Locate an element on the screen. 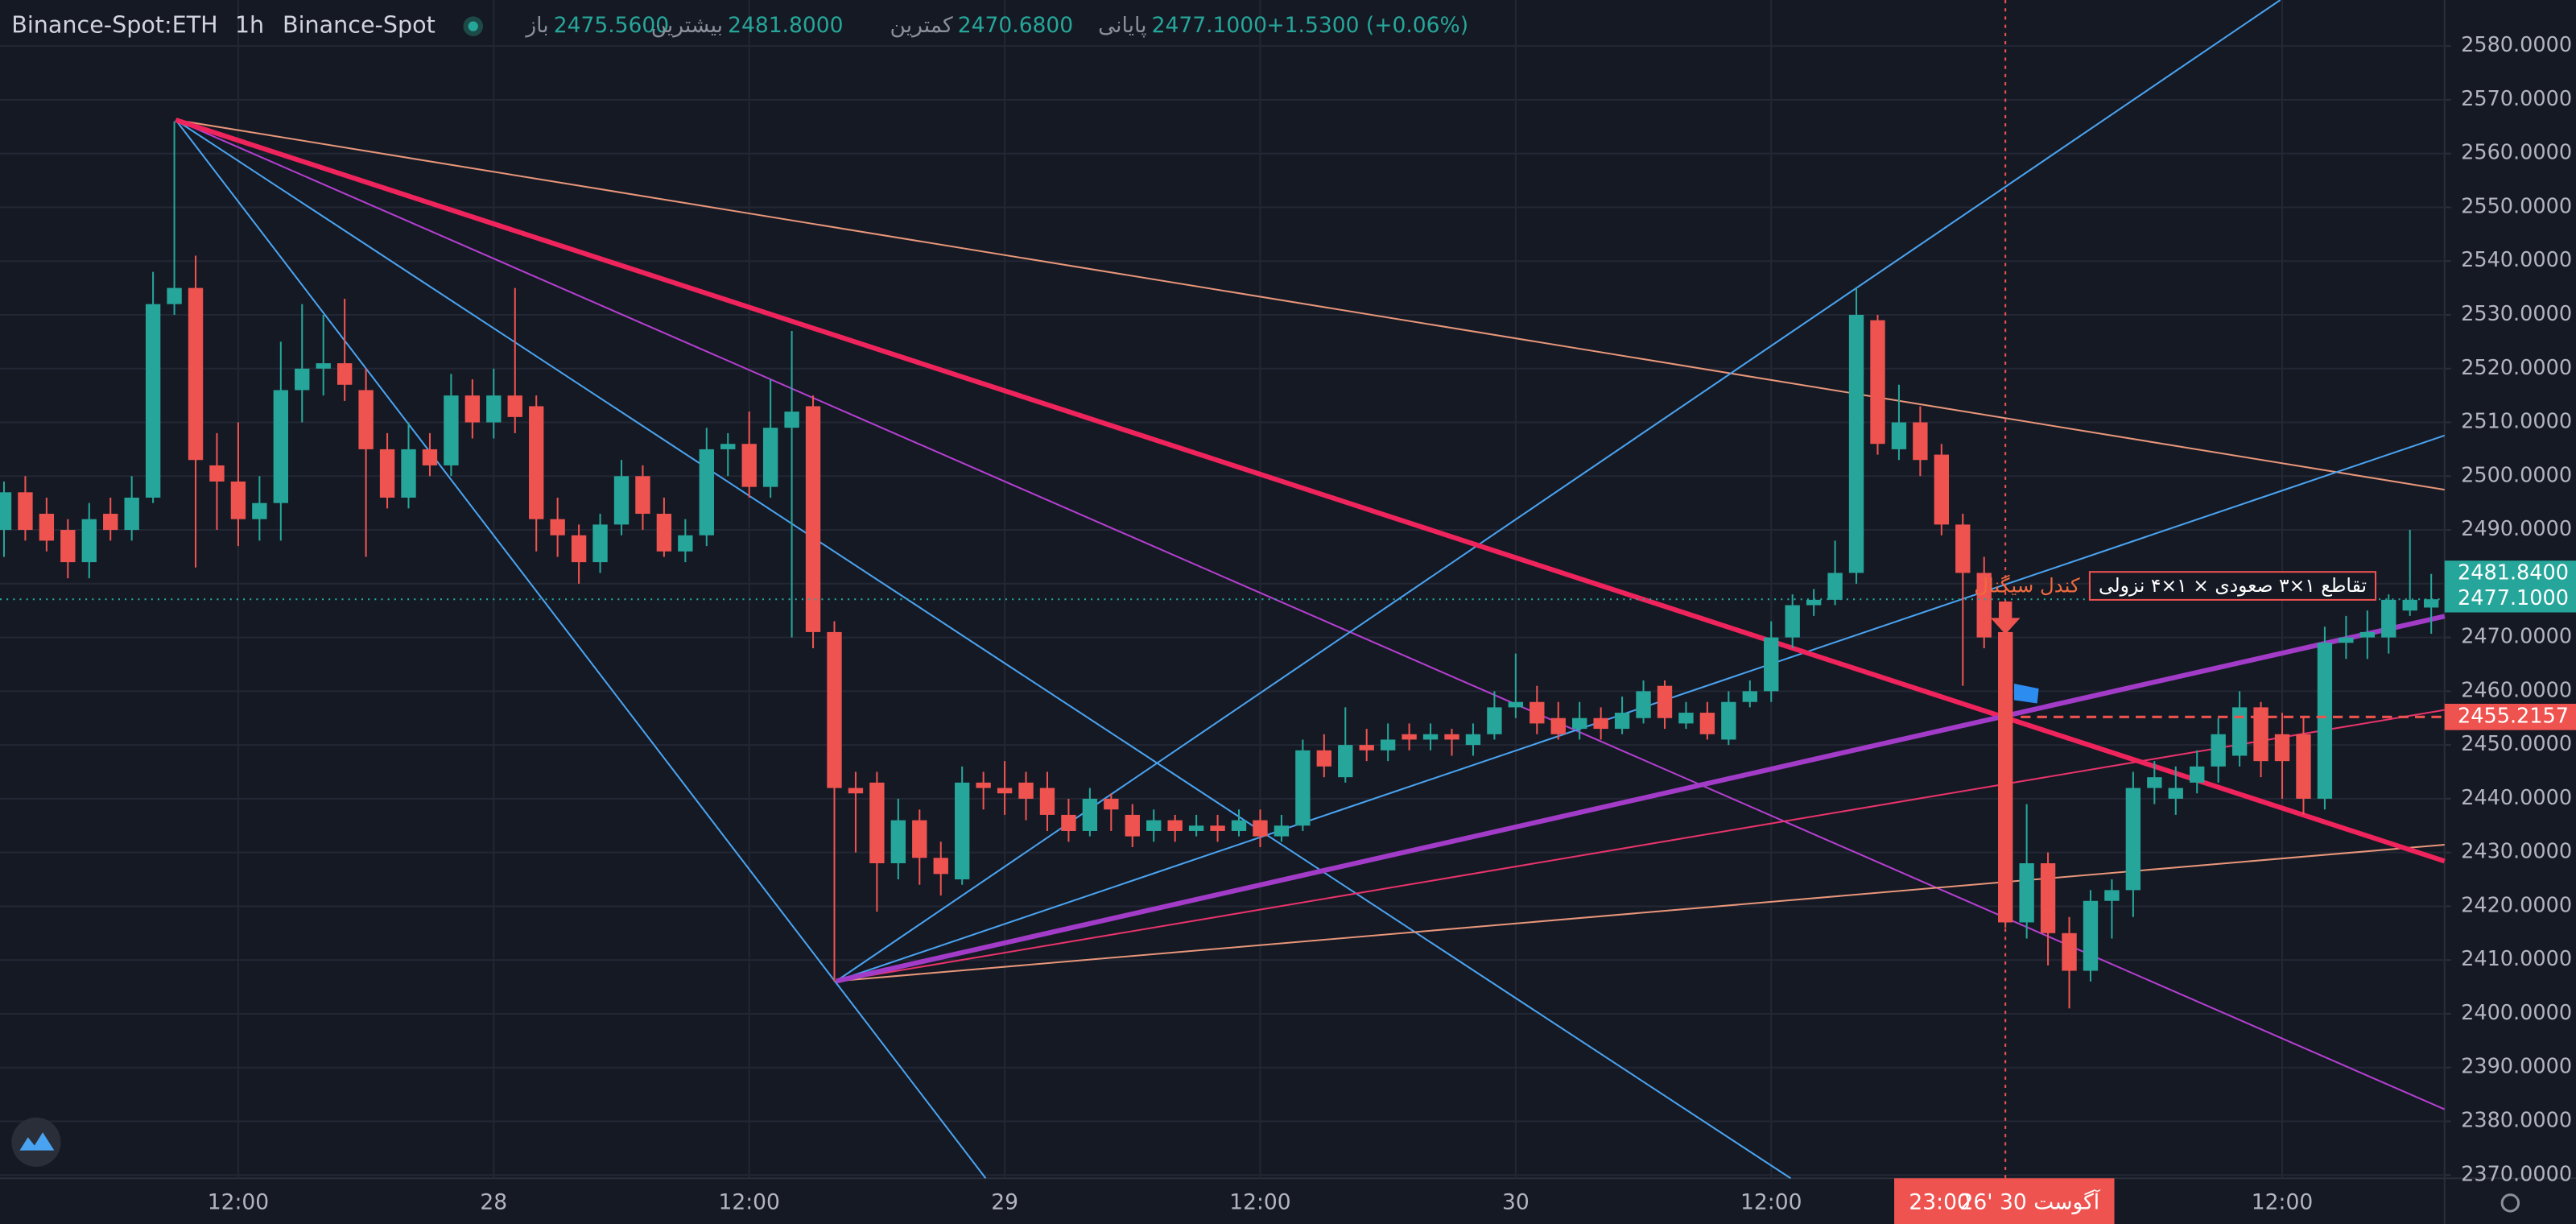 The width and height of the screenshot is (2576, 1224). price-label: 2481.8400 is located at coordinates (2513, 573).